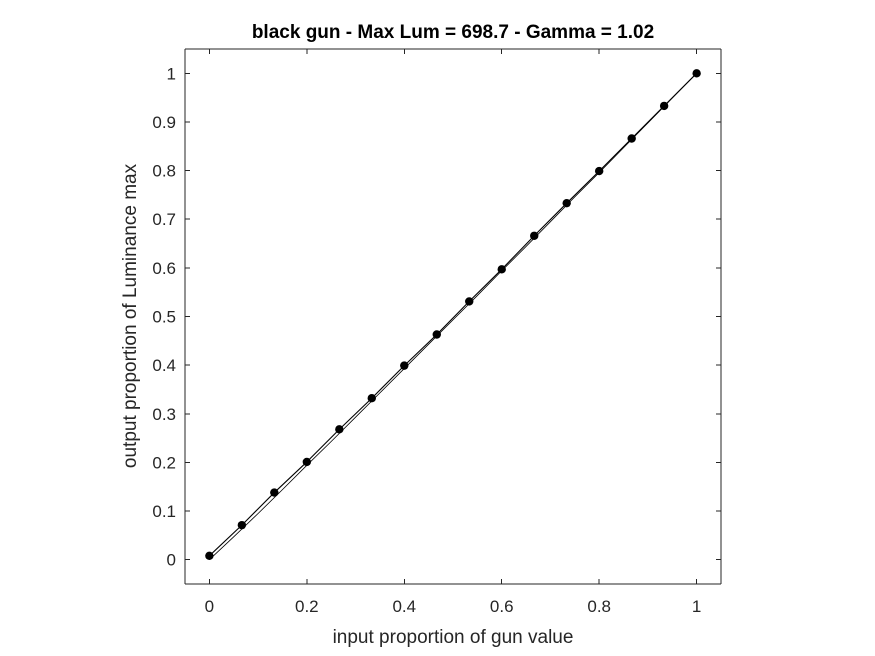 This screenshot has height=656, width=875. Describe the element at coordinates (164, 414) in the screenshot. I see `y-tick-label: 0.3` at that location.